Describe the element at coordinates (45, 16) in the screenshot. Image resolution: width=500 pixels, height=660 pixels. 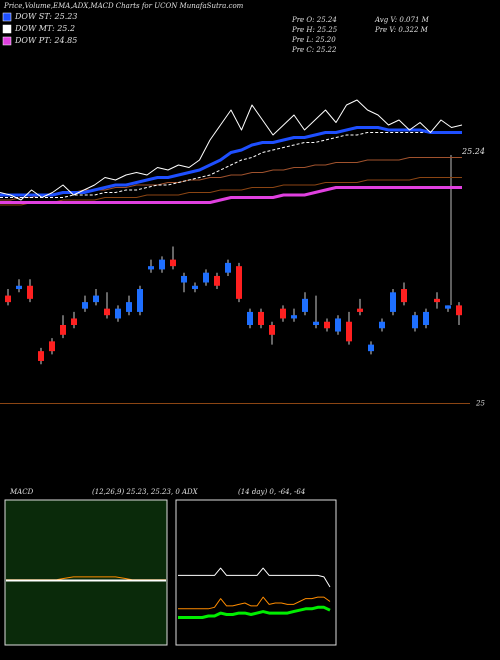
I see `legend-label: DOW ST: 25.23` at that location.